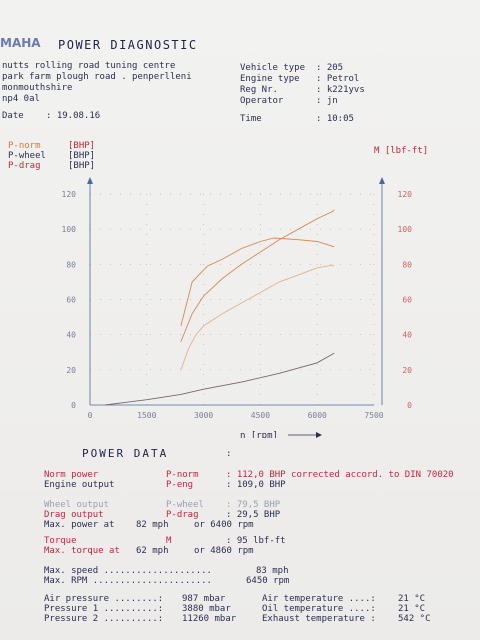 The height and width of the screenshot is (640, 480). I want to click on date-label: Date, so click(13, 116).